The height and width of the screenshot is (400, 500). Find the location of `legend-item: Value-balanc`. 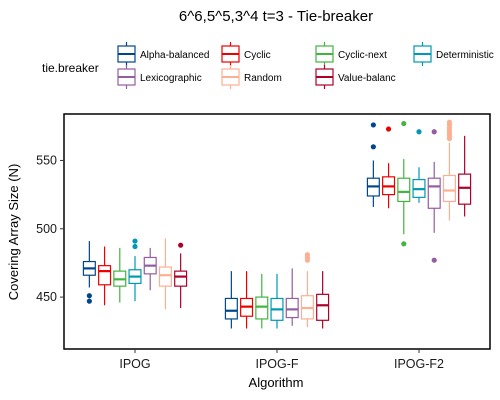

legend-item: Value-balanc is located at coordinates (355, 77).